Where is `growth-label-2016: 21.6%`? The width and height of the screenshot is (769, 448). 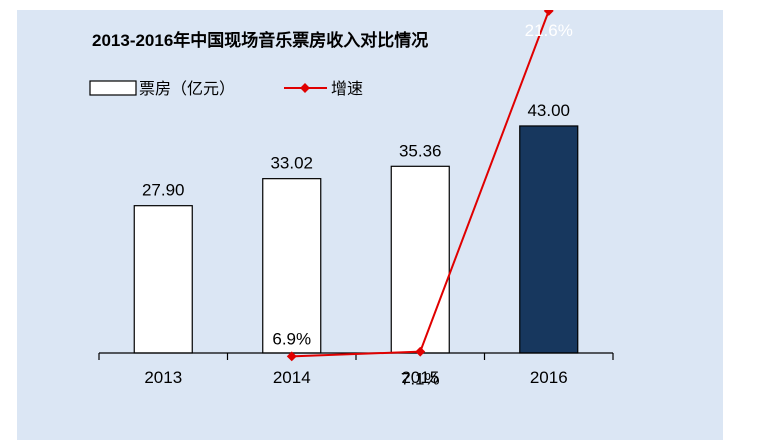 growth-label-2016: 21.6% is located at coordinates (549, 30).